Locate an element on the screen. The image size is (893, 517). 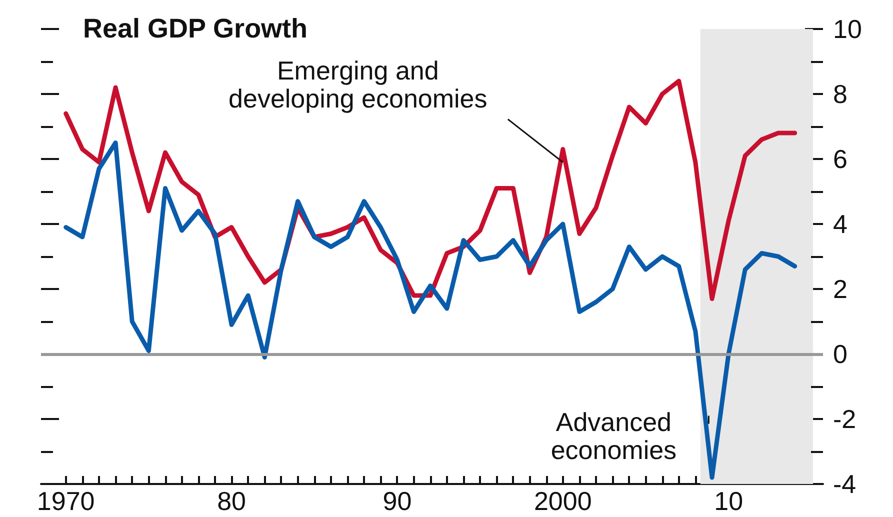
y-tick-label: -2 is located at coordinates (844, 419).